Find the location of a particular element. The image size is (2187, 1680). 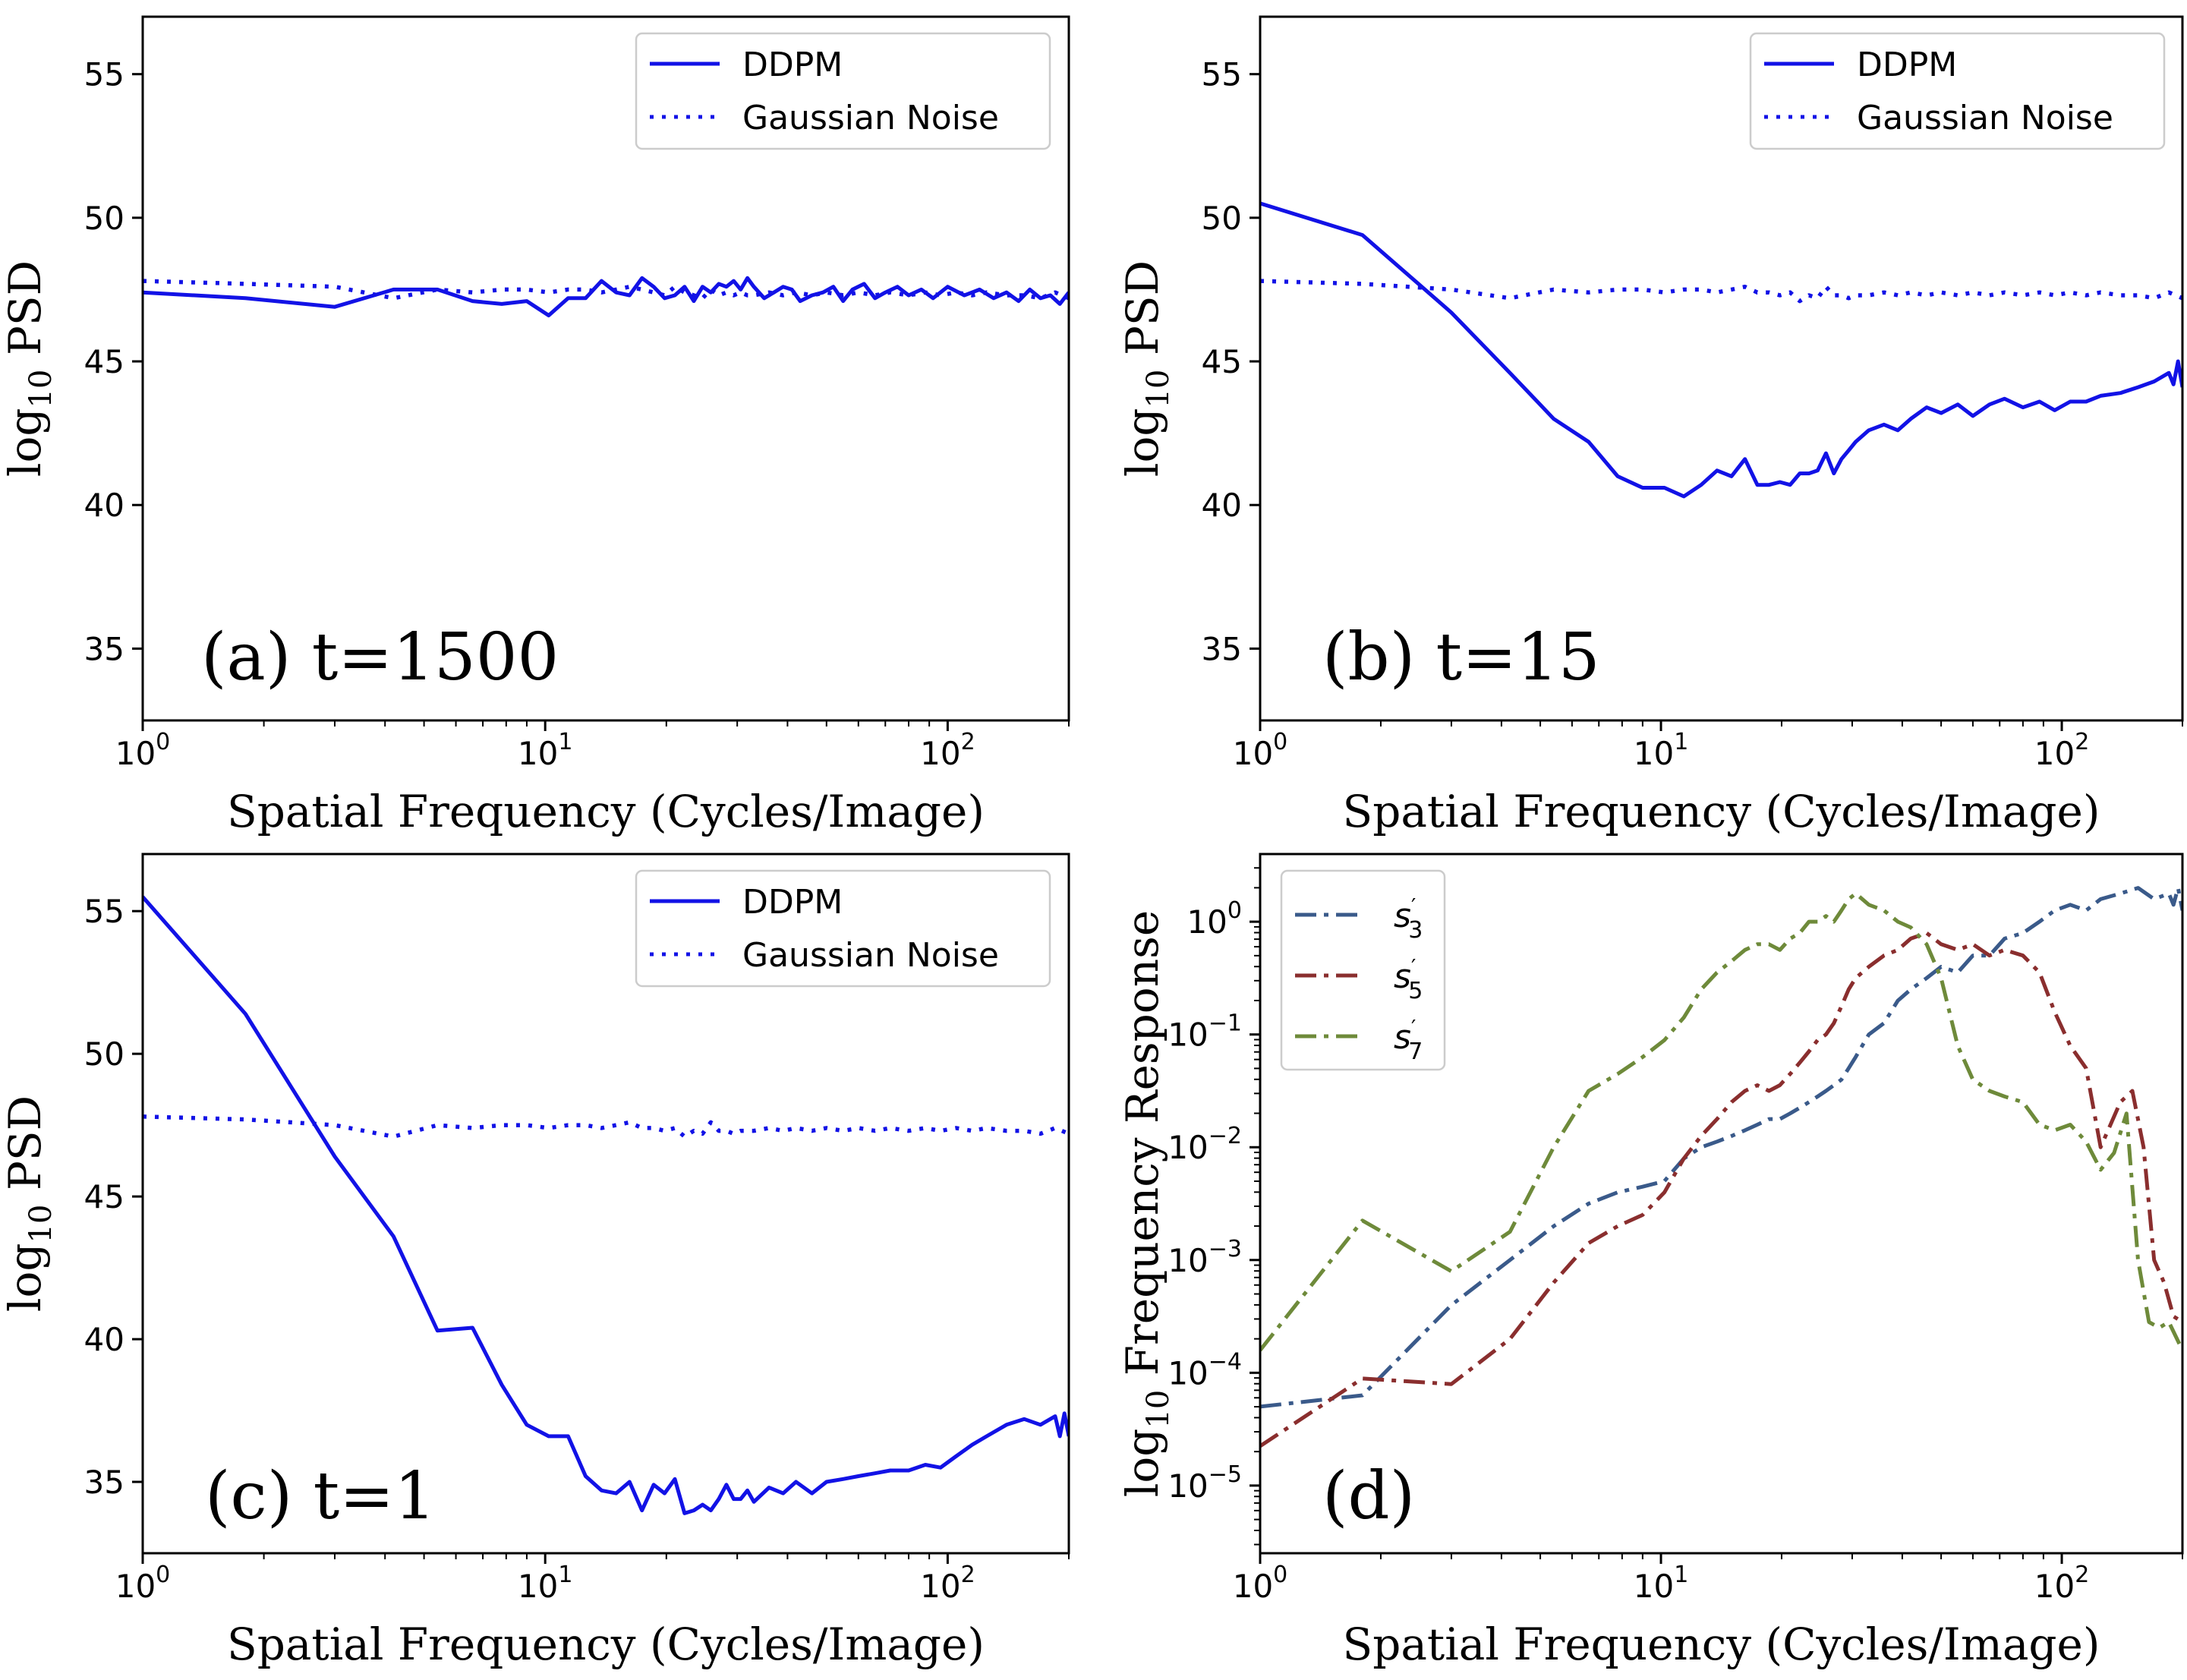

series-line-s5 is located at coordinates (1721, 1189).